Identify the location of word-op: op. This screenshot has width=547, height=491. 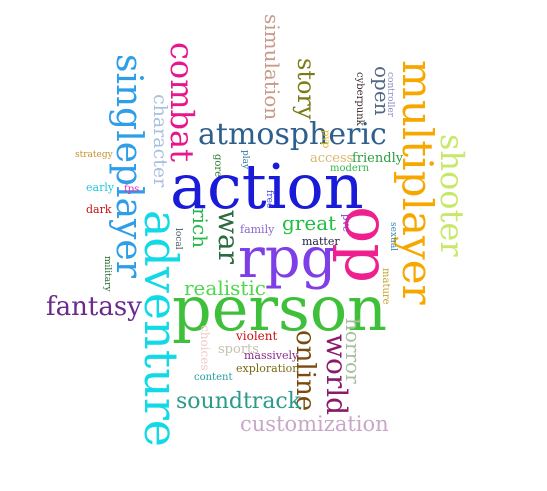
(367, 245).